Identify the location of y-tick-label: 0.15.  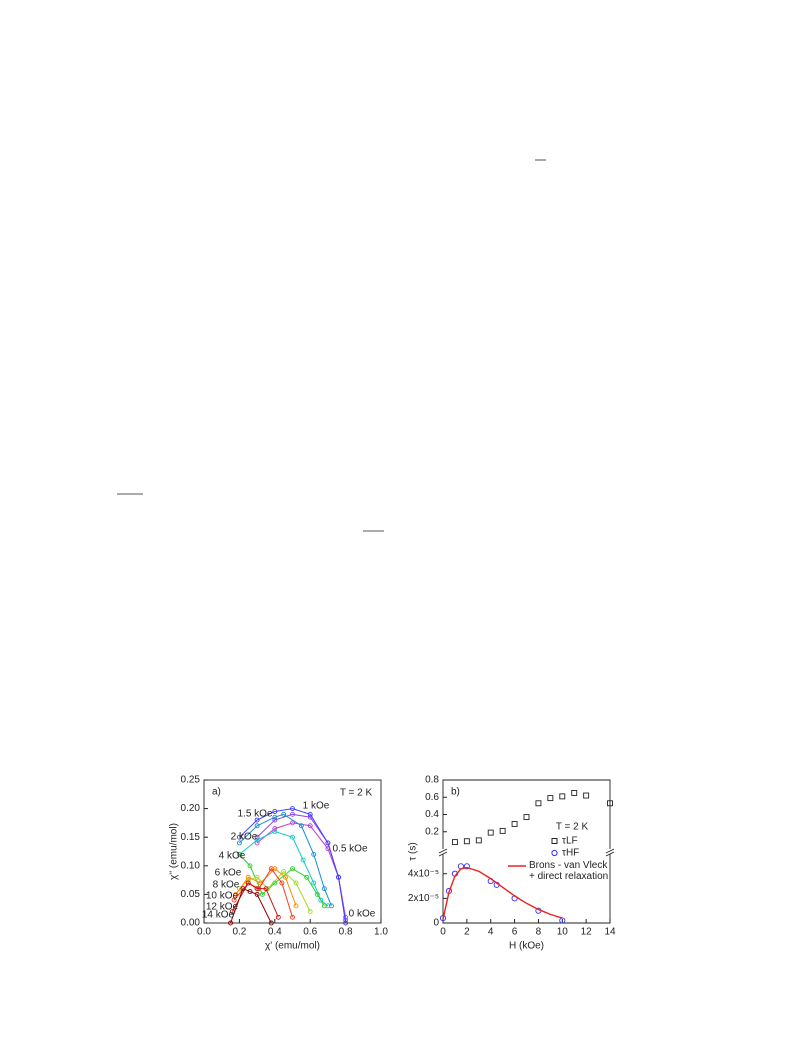
(191, 837).